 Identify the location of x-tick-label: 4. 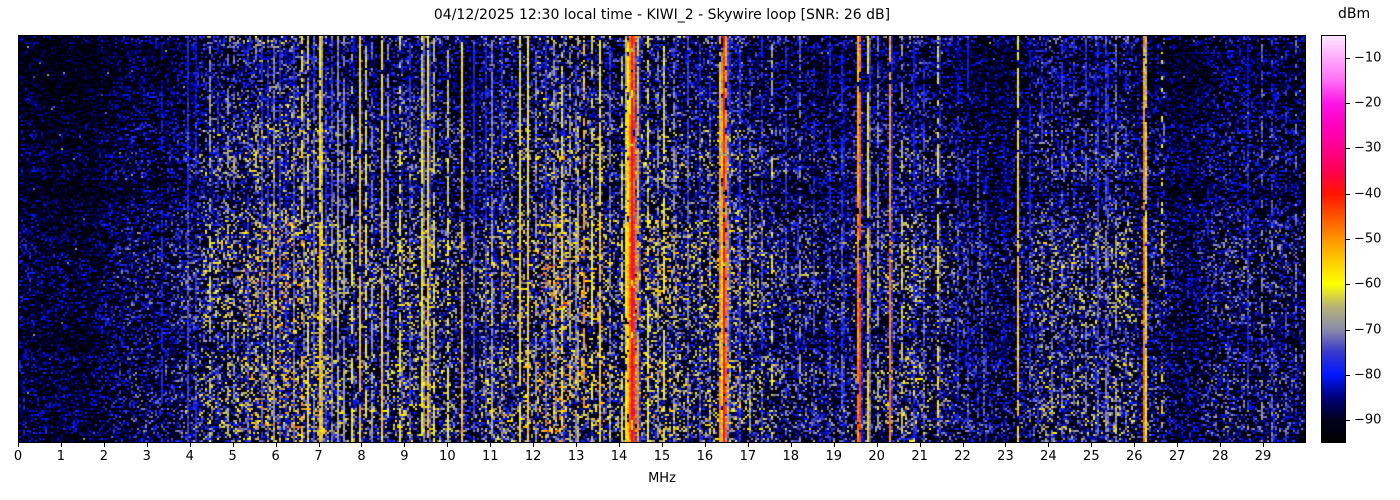
(189, 456).